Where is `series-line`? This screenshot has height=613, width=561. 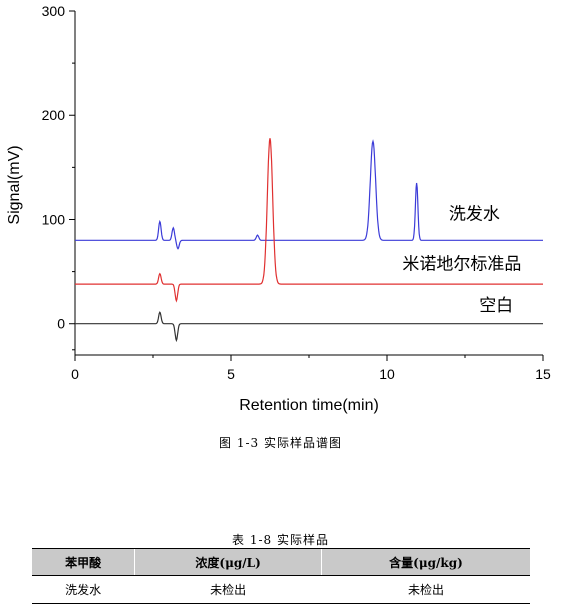 series-line is located at coordinates (309, 327).